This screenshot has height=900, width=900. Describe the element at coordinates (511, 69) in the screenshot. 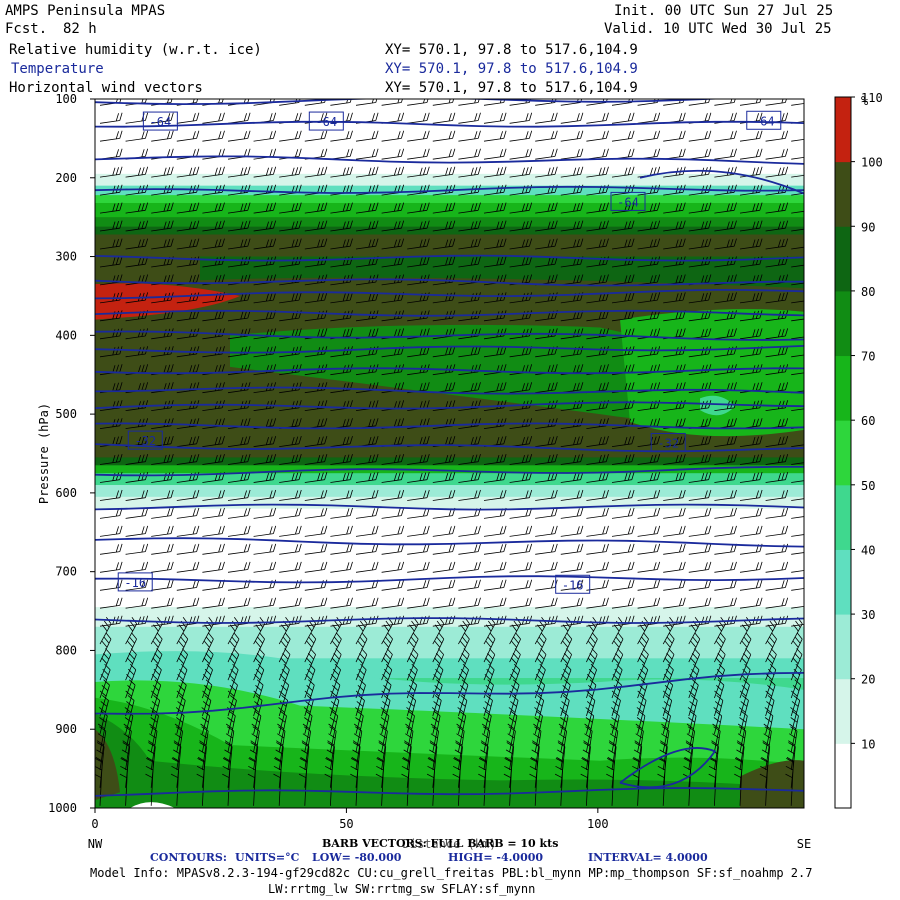

I see `field-xy-temperature: XY= 570.1, 97.8 to 517.6,104.9` at that location.